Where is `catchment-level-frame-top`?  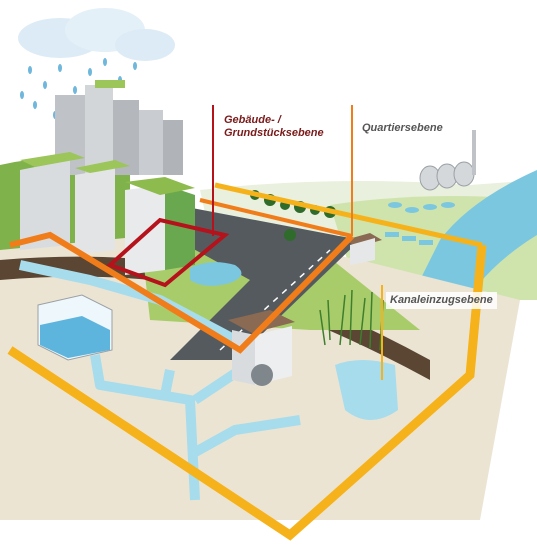 catchment-level-frame-top is located at coordinates (348, 215).